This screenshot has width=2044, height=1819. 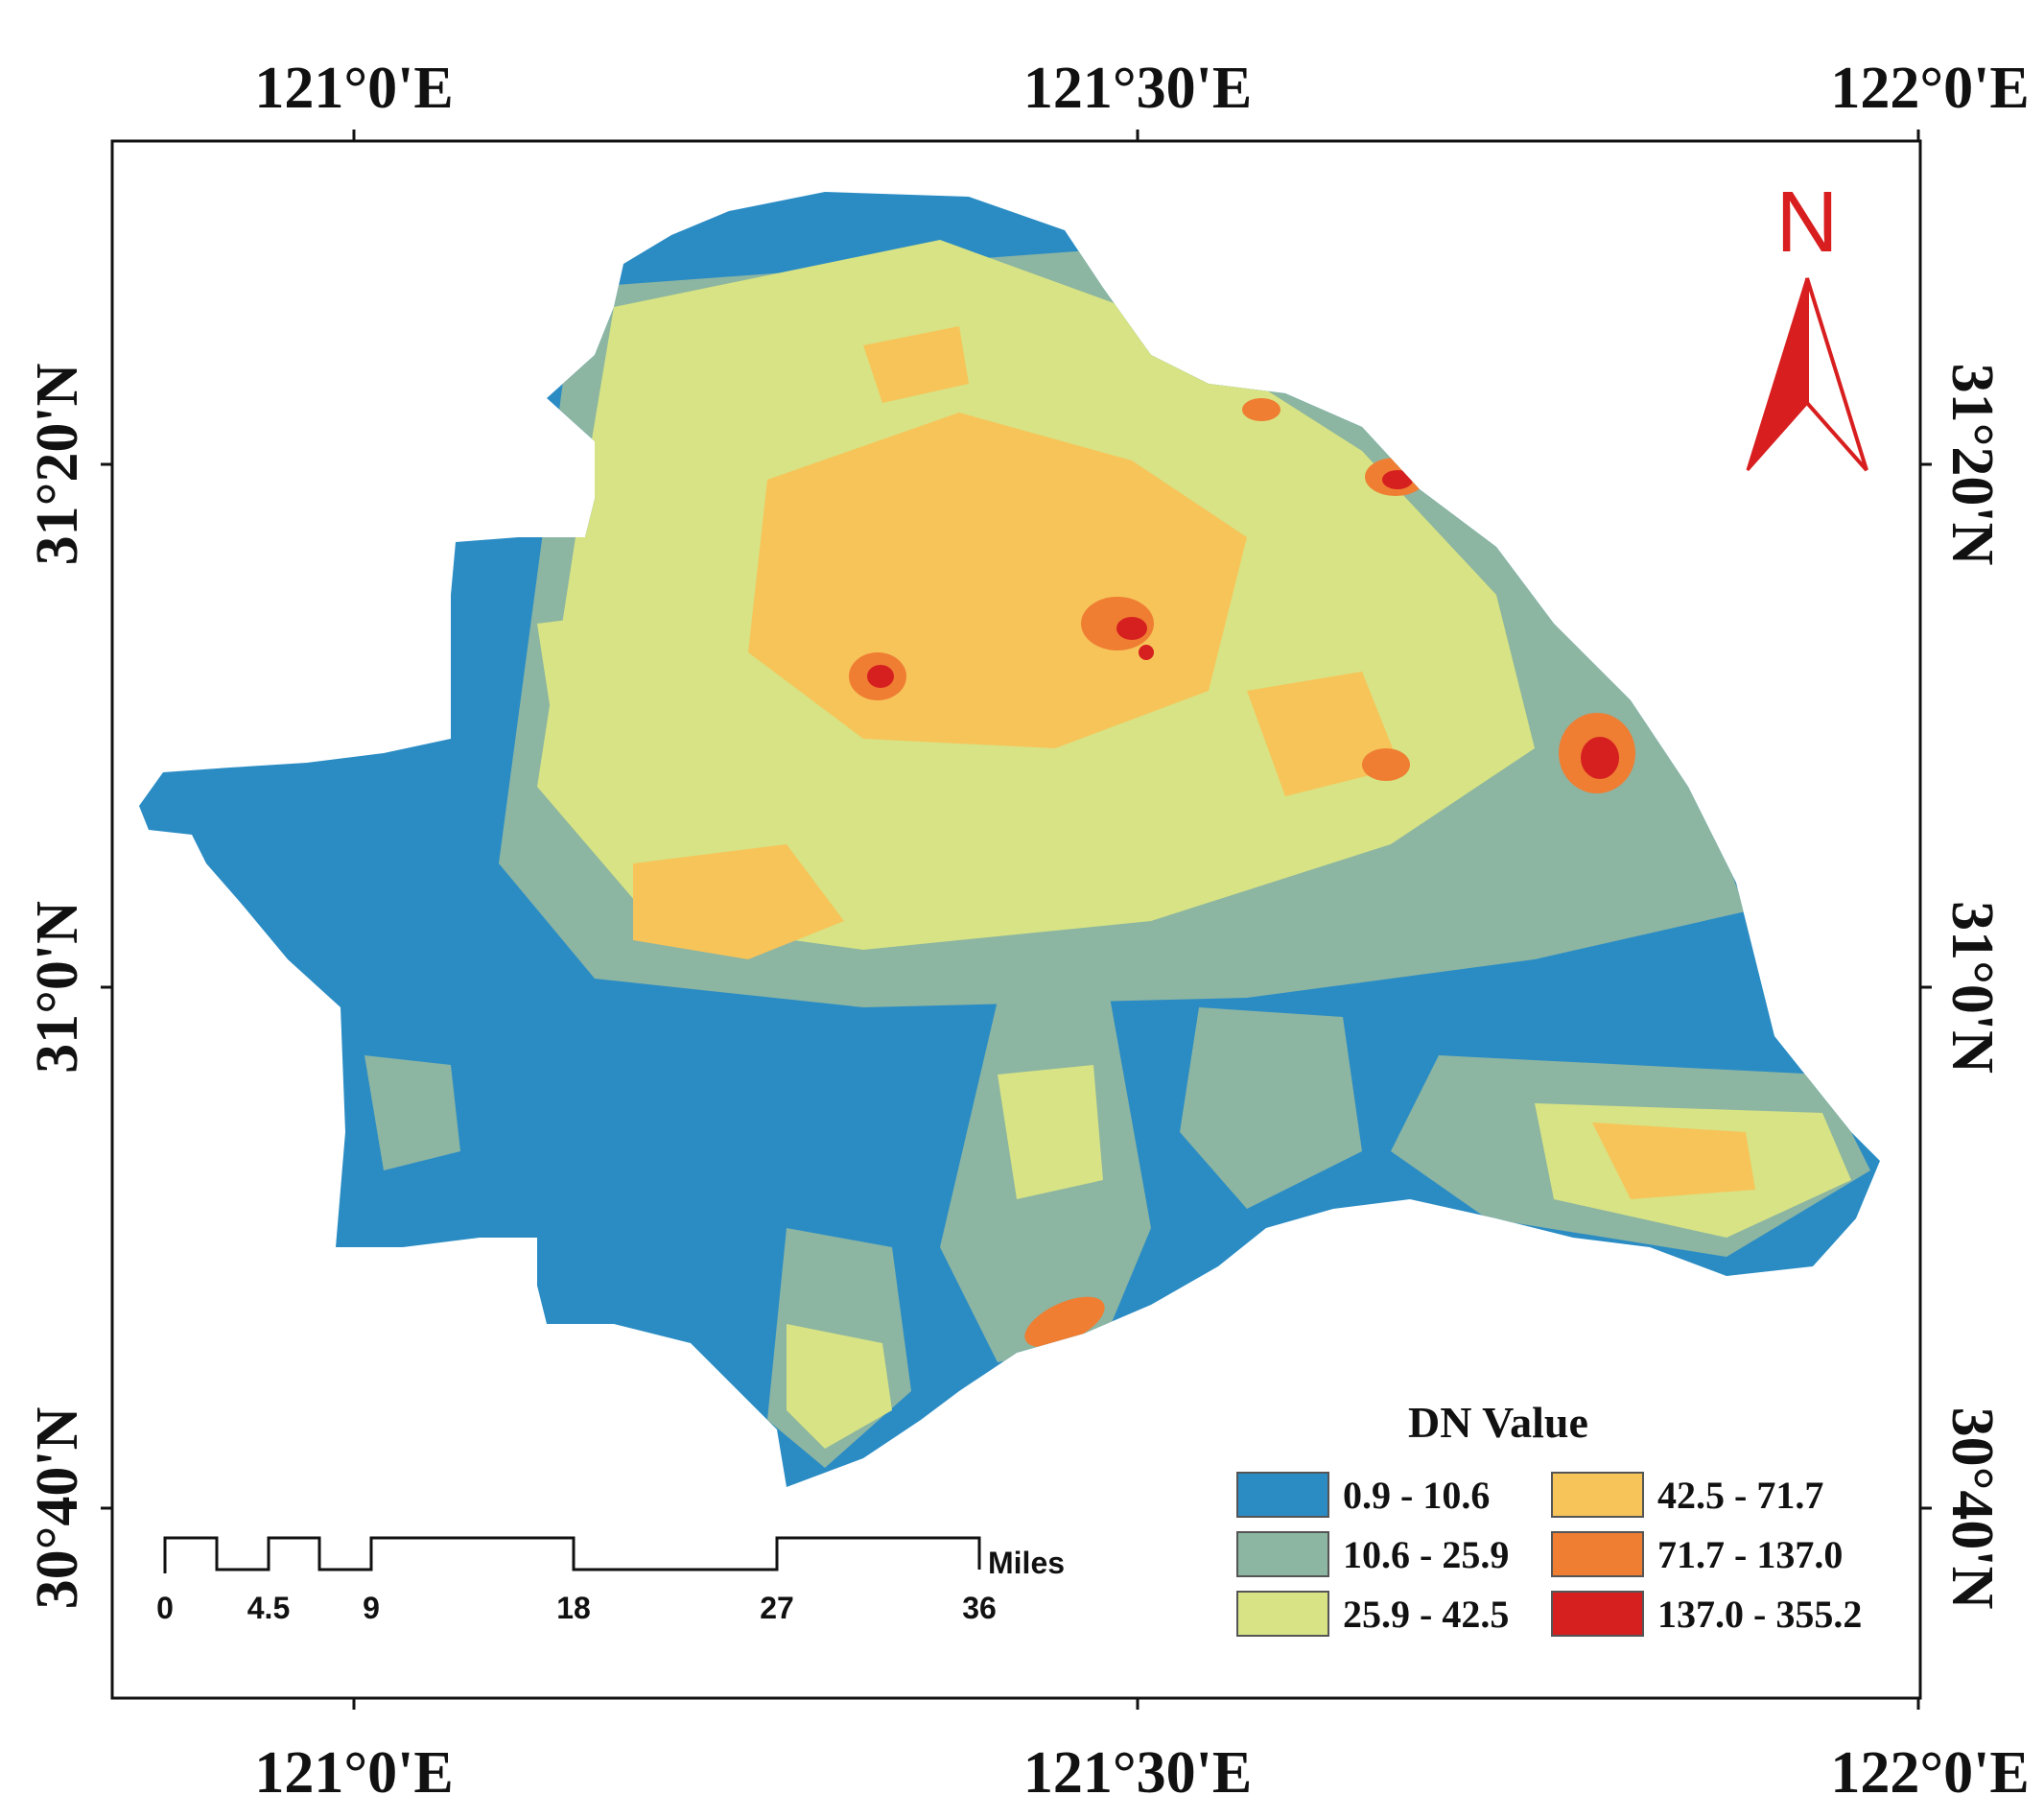 I want to click on right-lat-label-2: 31°0'N, so click(x=1972, y=987).